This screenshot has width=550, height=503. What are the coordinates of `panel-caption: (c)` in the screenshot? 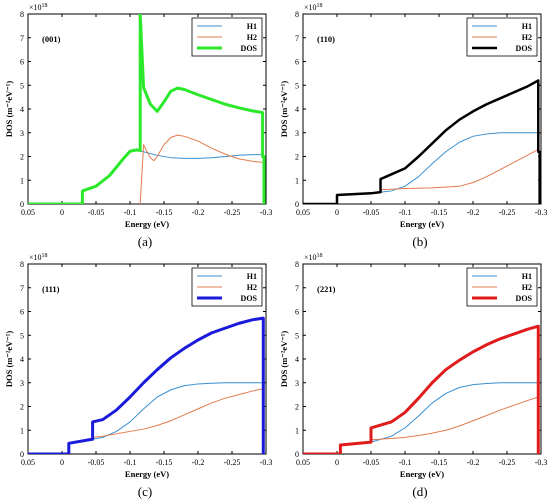 It's located at (145, 491).